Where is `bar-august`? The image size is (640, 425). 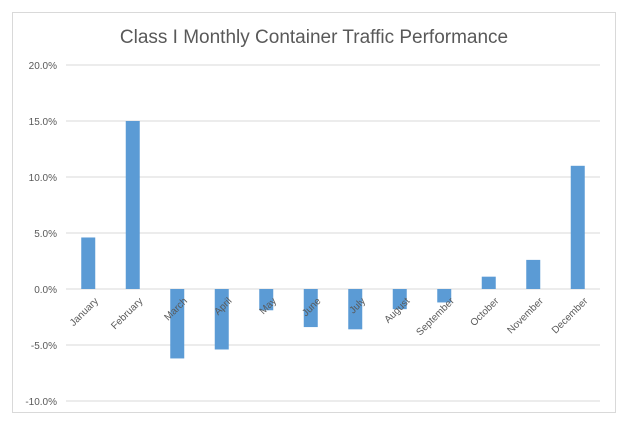
bar-august is located at coordinates (399, 299).